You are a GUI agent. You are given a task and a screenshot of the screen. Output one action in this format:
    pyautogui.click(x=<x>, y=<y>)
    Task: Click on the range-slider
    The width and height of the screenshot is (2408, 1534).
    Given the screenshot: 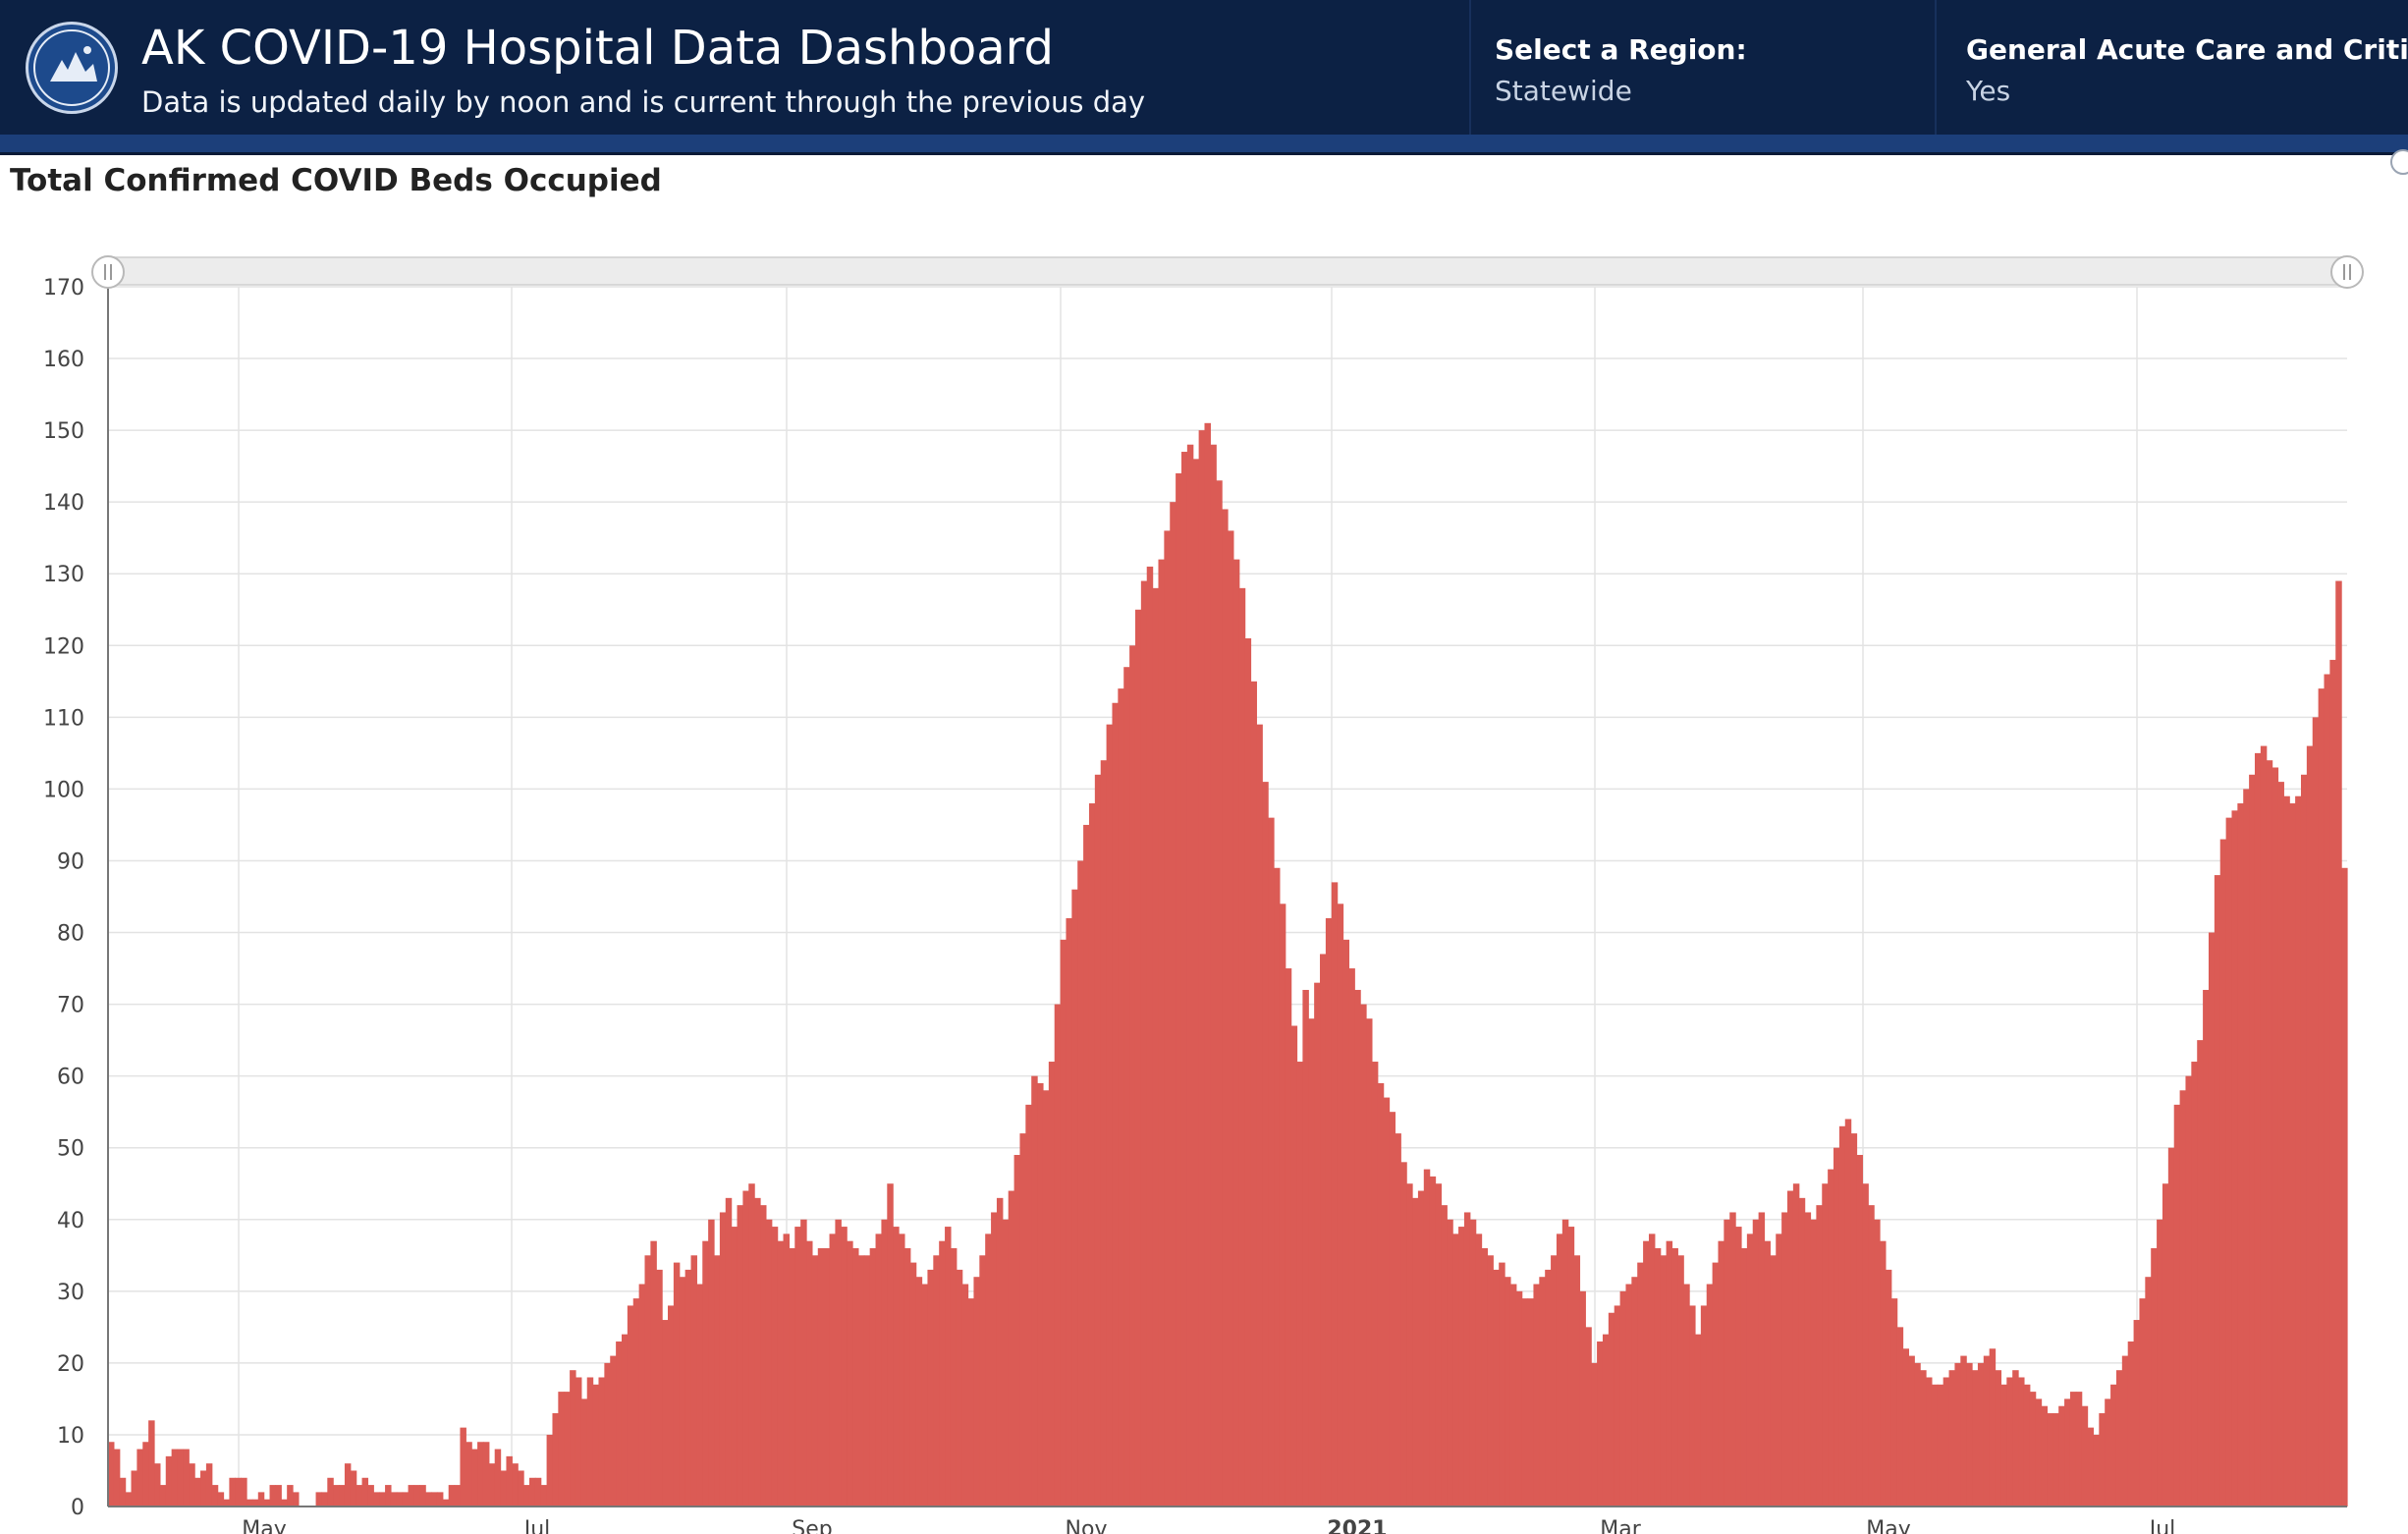 What is the action you would take?
    pyautogui.click(x=1228, y=272)
    